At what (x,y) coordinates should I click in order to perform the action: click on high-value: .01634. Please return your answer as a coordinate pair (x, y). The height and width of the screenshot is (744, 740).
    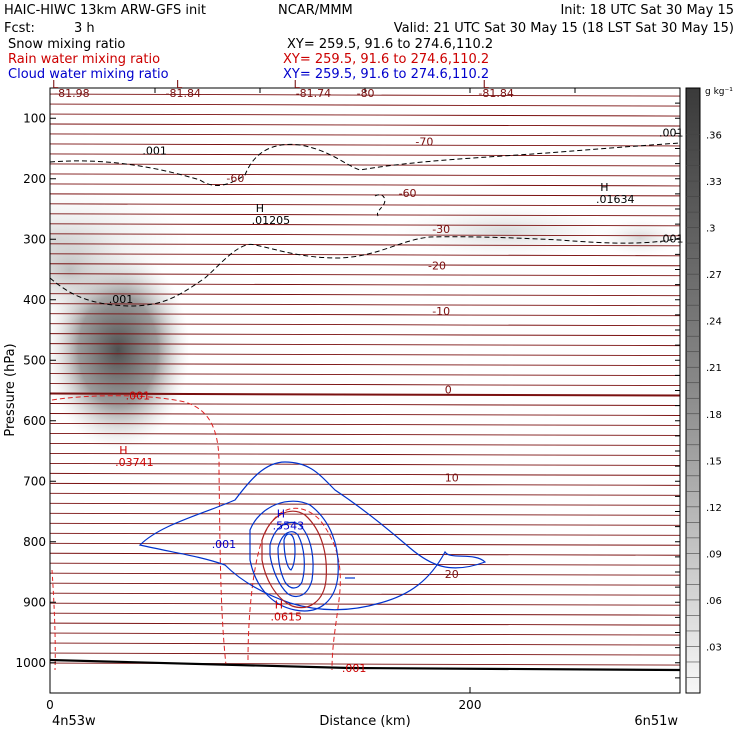
    Looking at the image, I should click on (615, 199).